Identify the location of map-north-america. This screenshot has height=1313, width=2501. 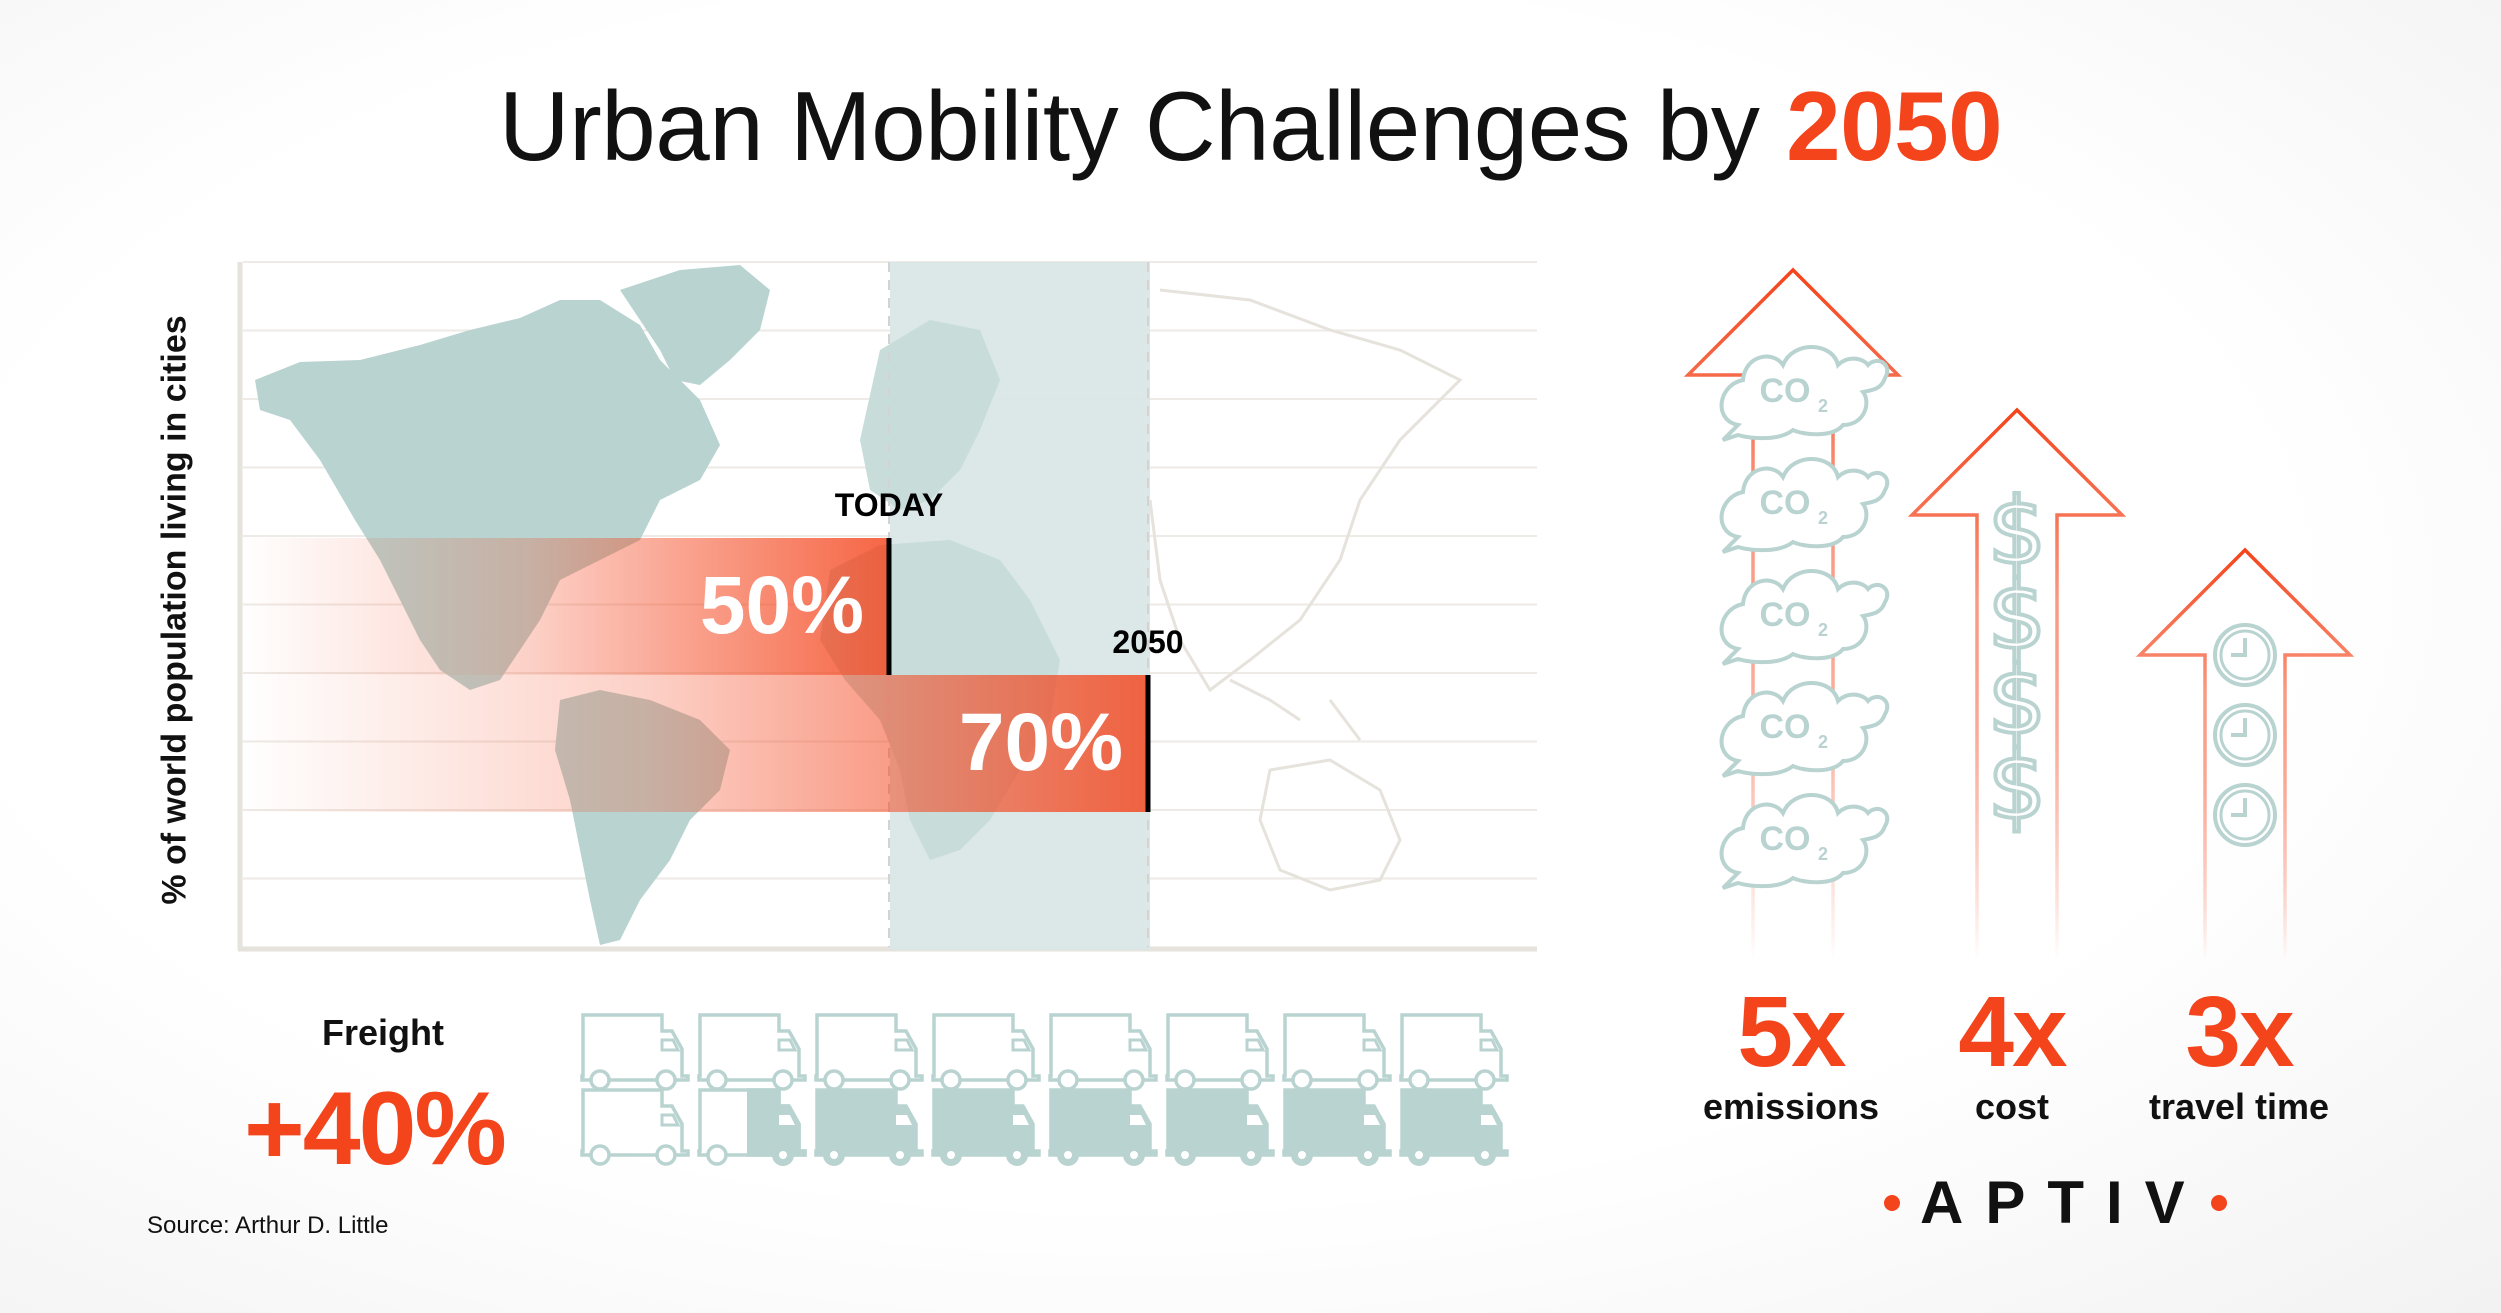
(487, 495).